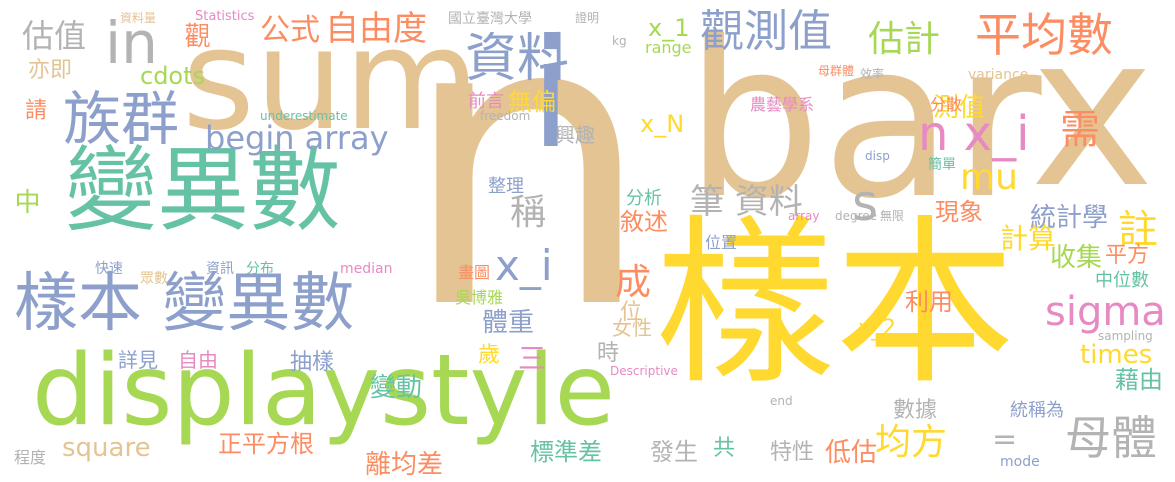  What do you see at coordinates (904, 39) in the screenshot?
I see `word-guji: 估計` at bounding box center [904, 39].